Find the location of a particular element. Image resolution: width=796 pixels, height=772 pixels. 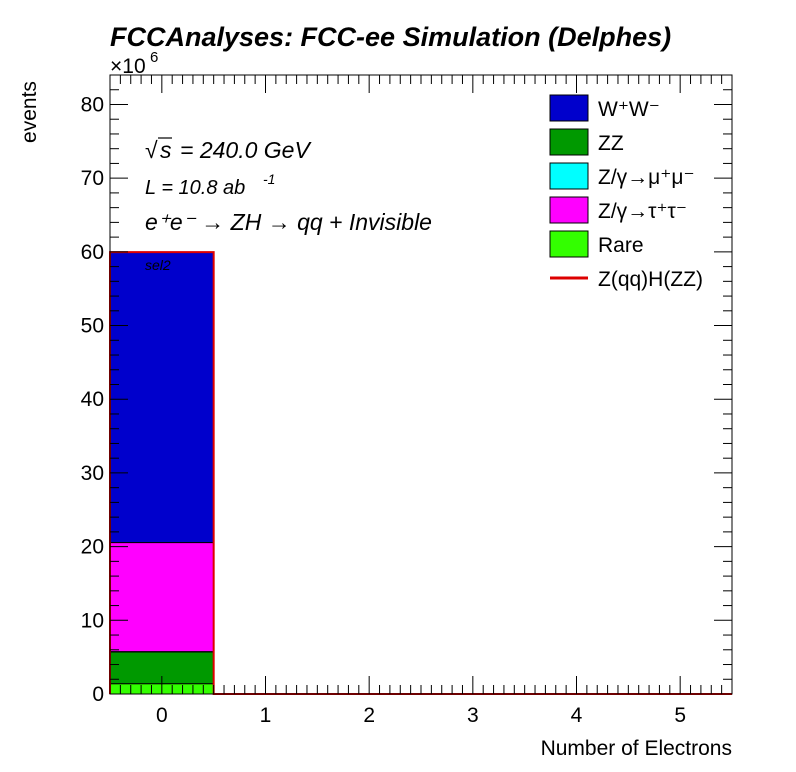

y-tick-label: 30 is located at coordinates (92, 473).